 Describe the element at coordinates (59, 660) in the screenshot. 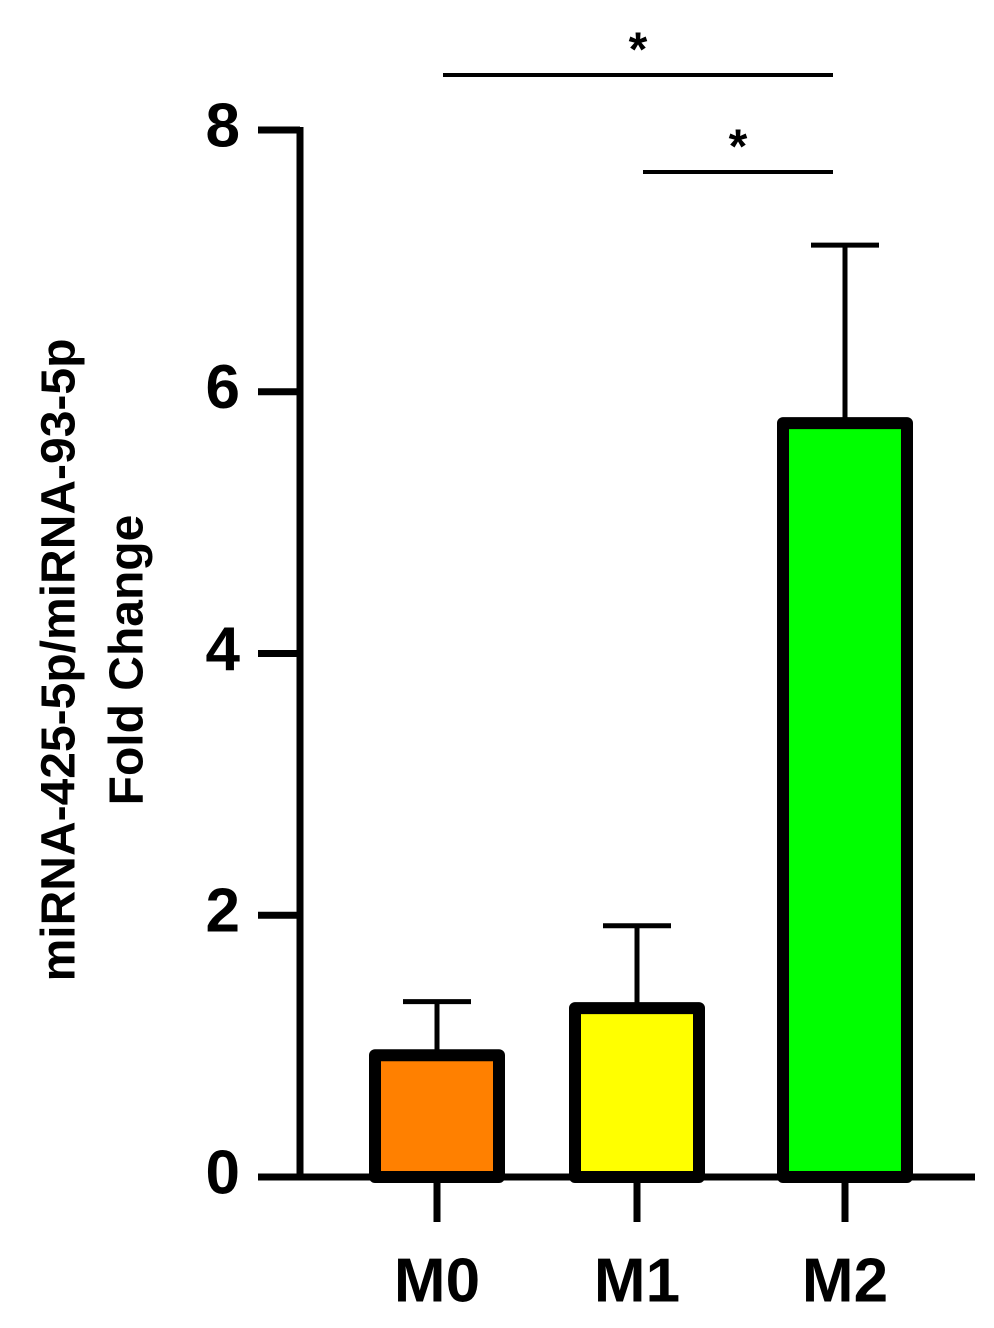

I see `y-axis-label: miRNA-425-5p/miRNA-93-5p` at that location.